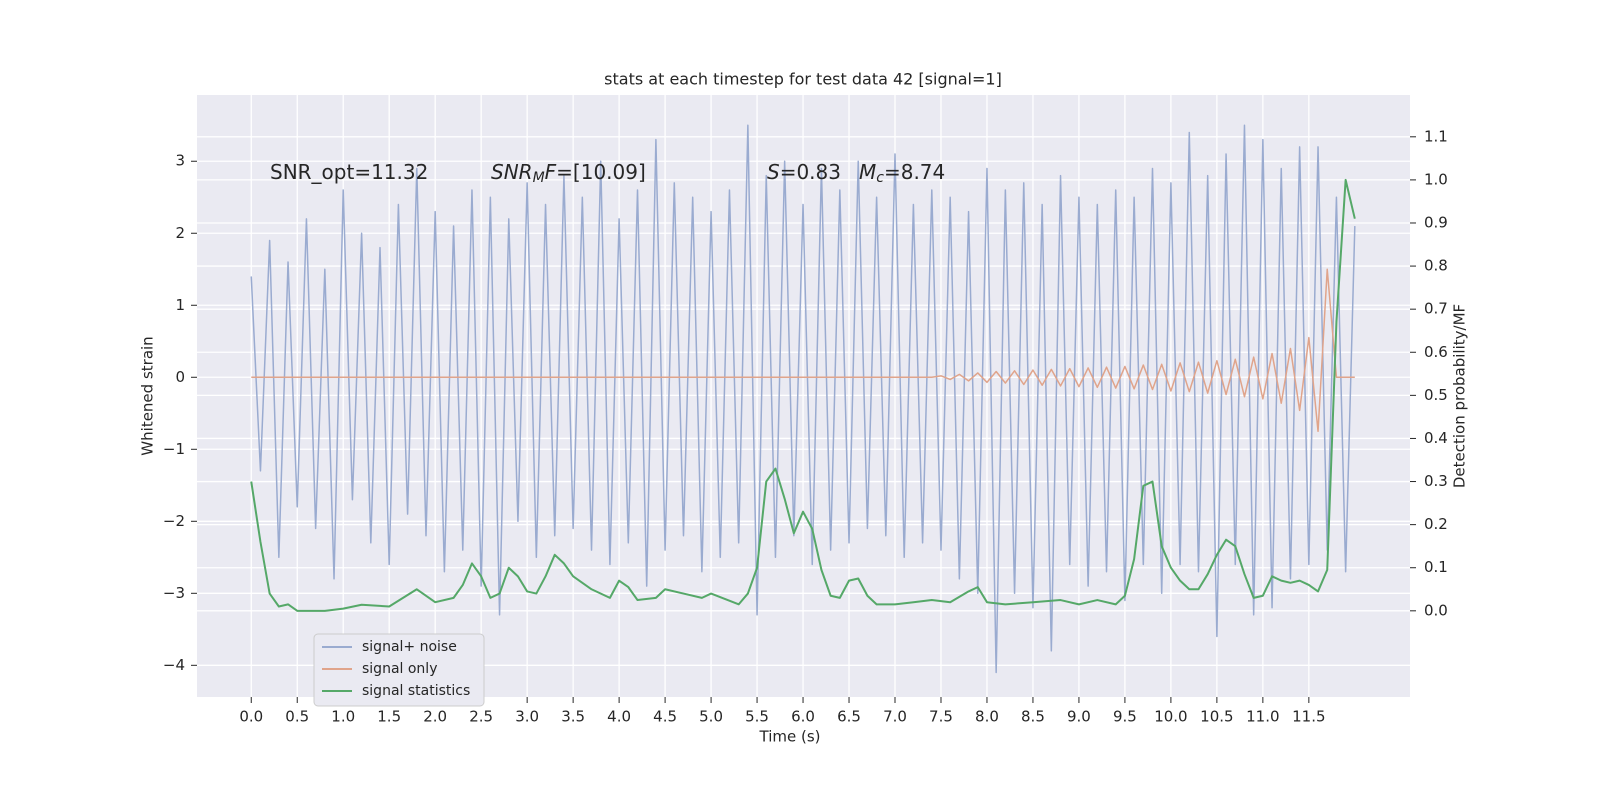  I want to click on y2-tick-label: 0.5, so click(1436, 395).